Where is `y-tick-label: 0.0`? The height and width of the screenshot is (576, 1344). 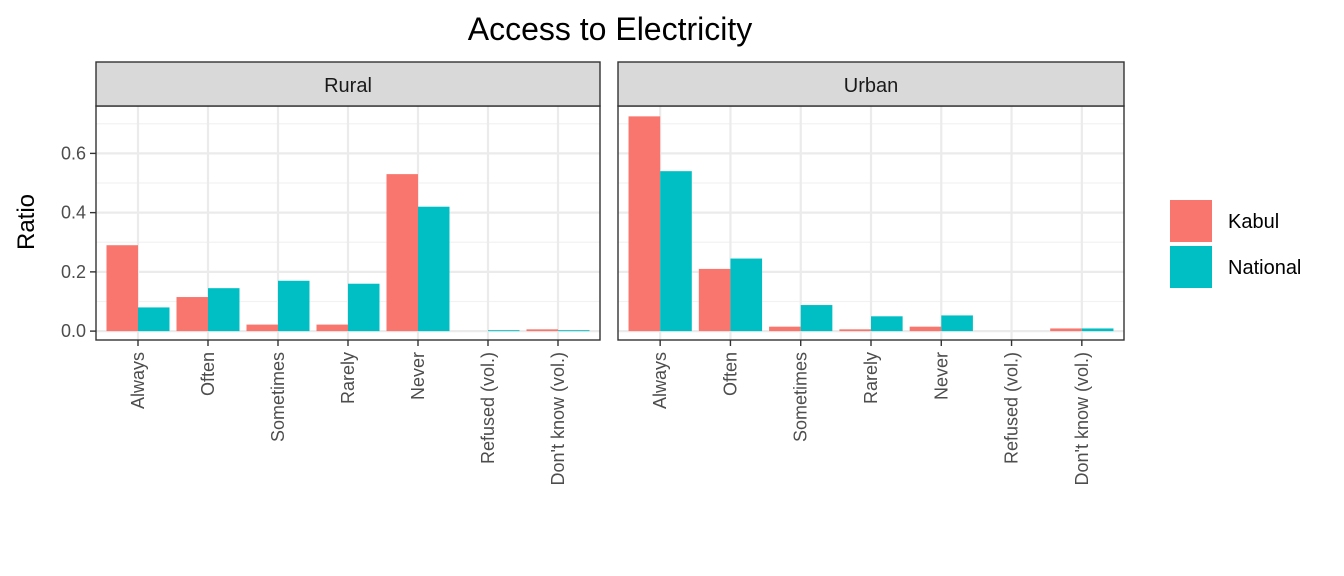
y-tick-label: 0.0 is located at coordinates (73, 331).